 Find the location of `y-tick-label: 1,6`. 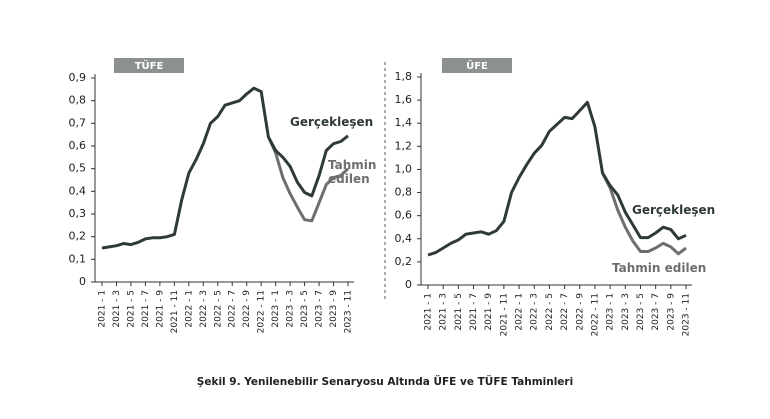

y-tick-label: 1,6 is located at coordinates (404, 99).